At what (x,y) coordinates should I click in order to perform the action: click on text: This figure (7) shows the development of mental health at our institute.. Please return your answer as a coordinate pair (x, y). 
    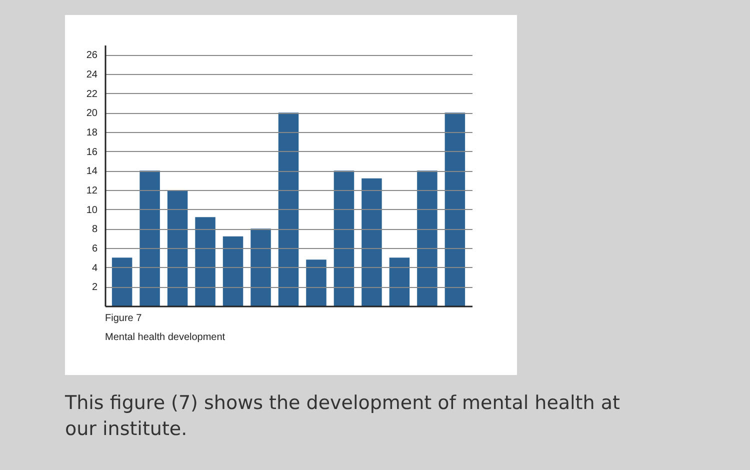
    Looking at the image, I should click on (342, 416).